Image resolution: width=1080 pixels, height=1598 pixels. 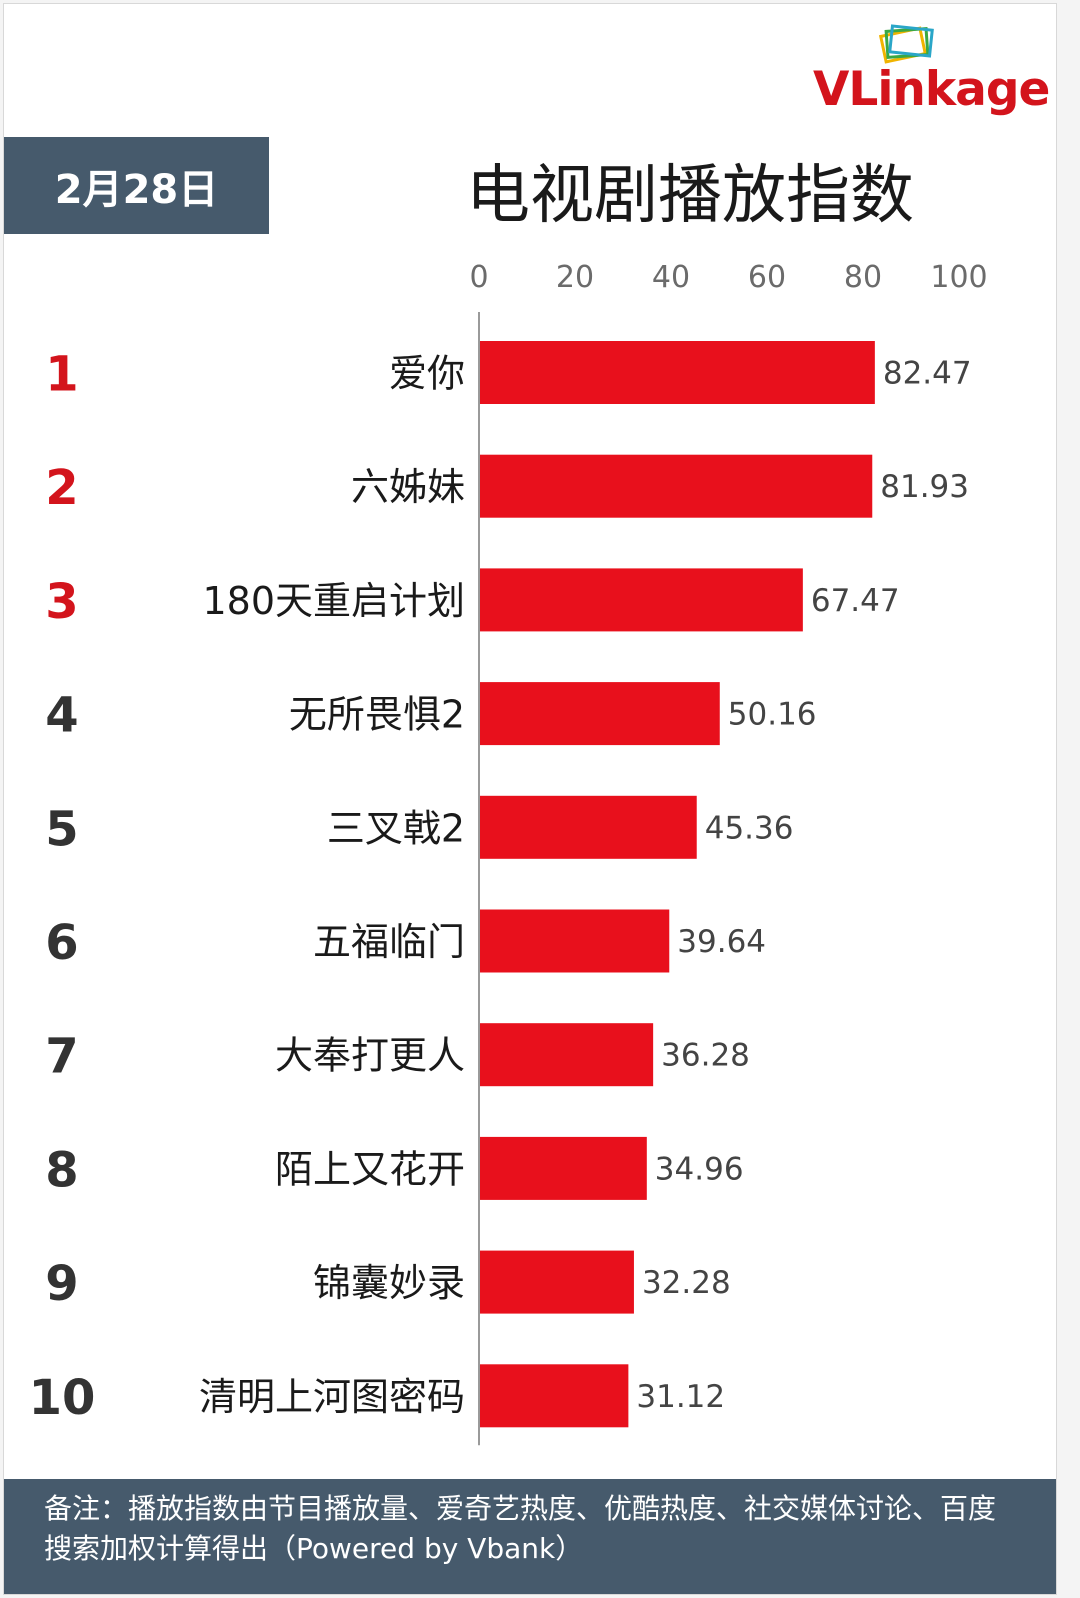 What do you see at coordinates (680, 1397) in the screenshot?
I see `value-label: 31.12` at bounding box center [680, 1397].